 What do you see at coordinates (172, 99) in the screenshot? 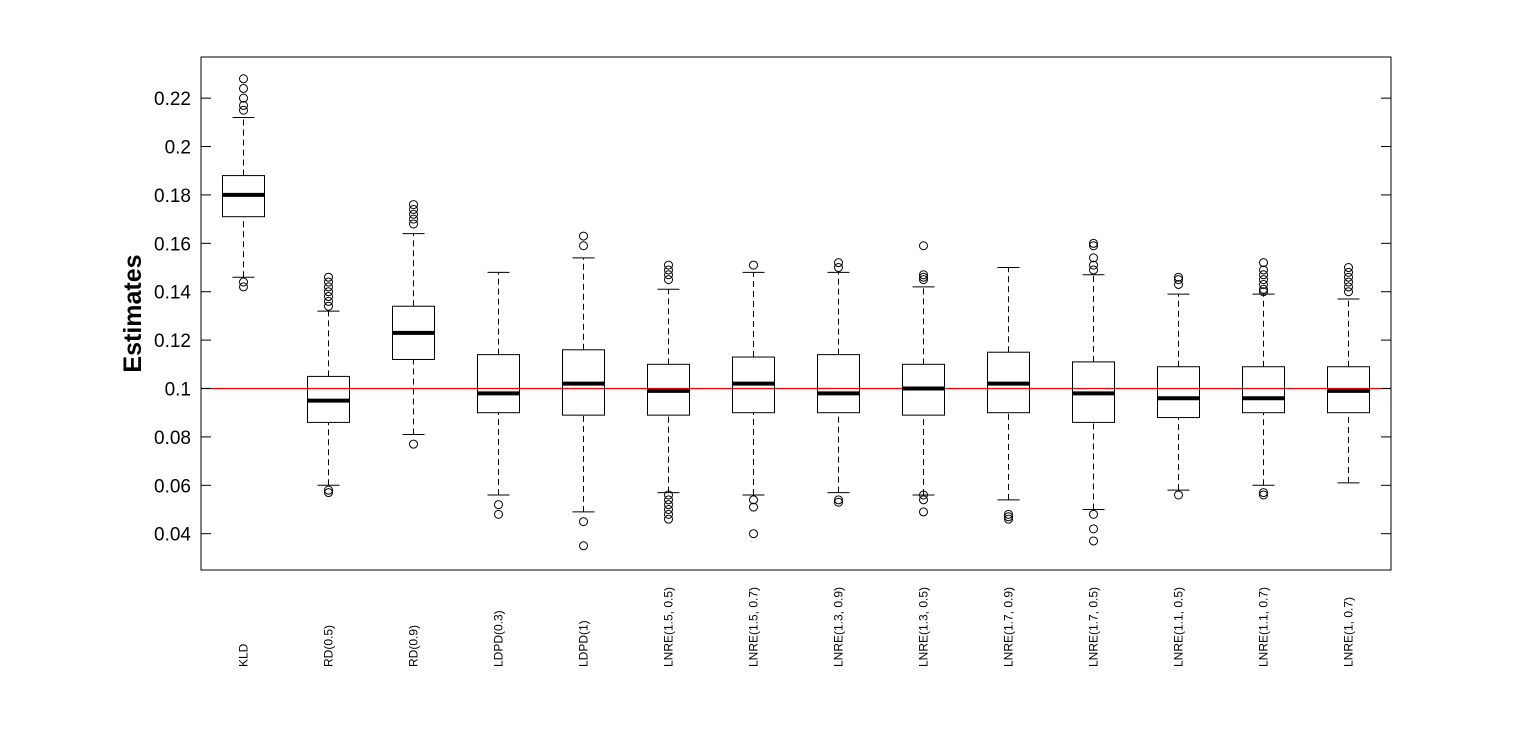
I see `y-tick-label: 0.22` at bounding box center [172, 99].